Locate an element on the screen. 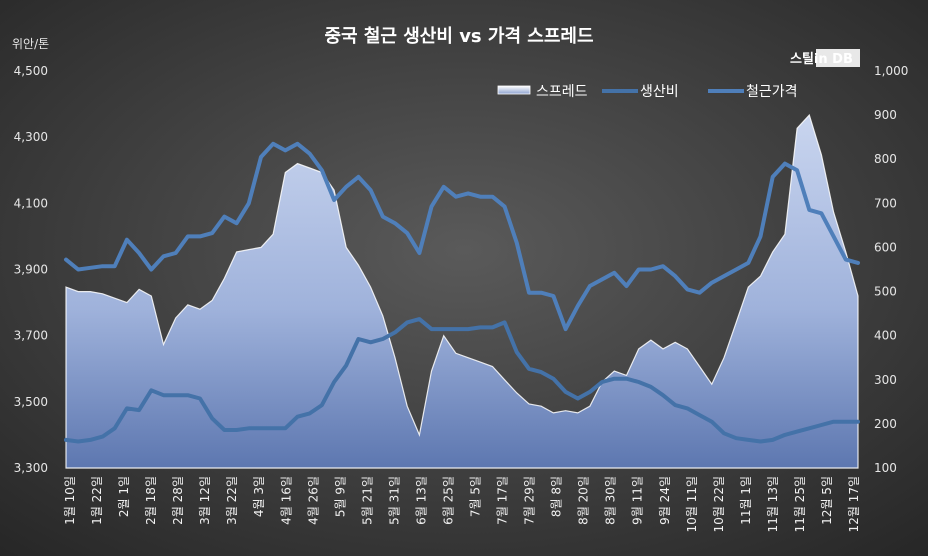  x-axis-tick-label: 5월 9일 is located at coordinates (340, 496).